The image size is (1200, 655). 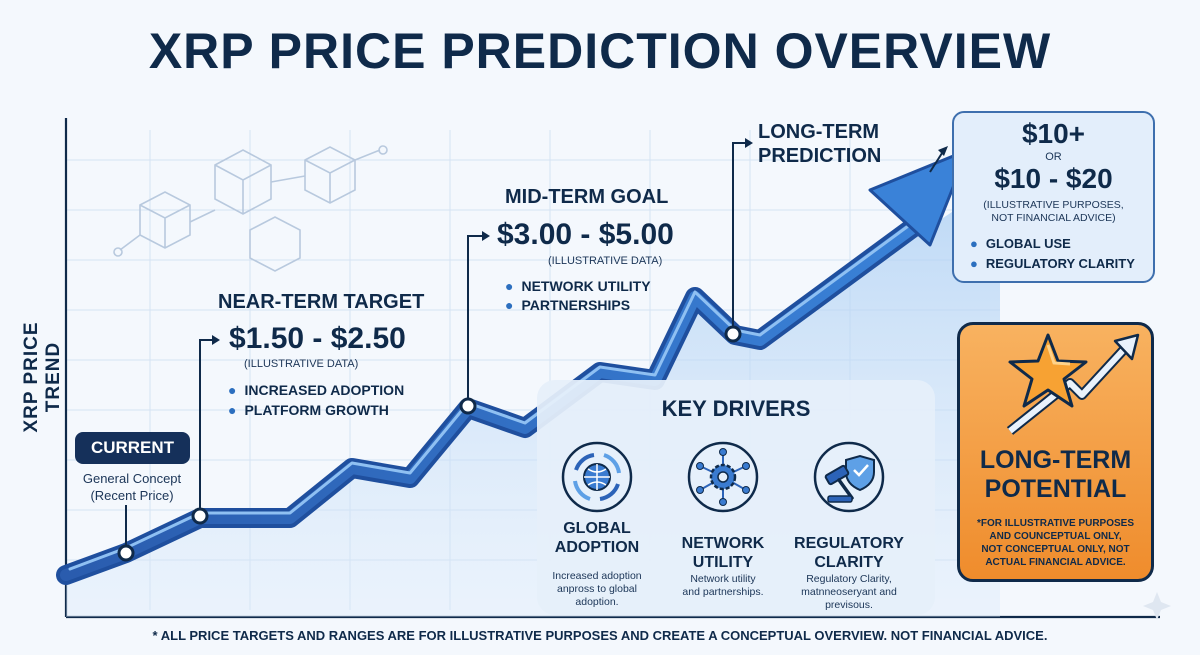 I want to click on milestone-dot-near, so click(x=200, y=516).